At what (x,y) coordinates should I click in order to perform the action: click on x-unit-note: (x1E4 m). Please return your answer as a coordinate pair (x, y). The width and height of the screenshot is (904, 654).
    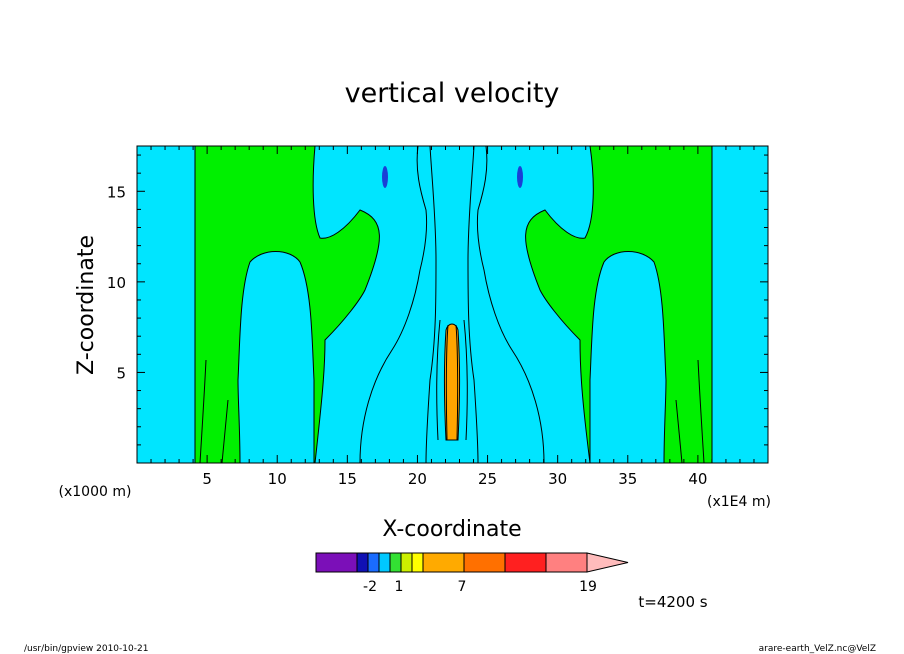
    Looking at the image, I should click on (739, 502).